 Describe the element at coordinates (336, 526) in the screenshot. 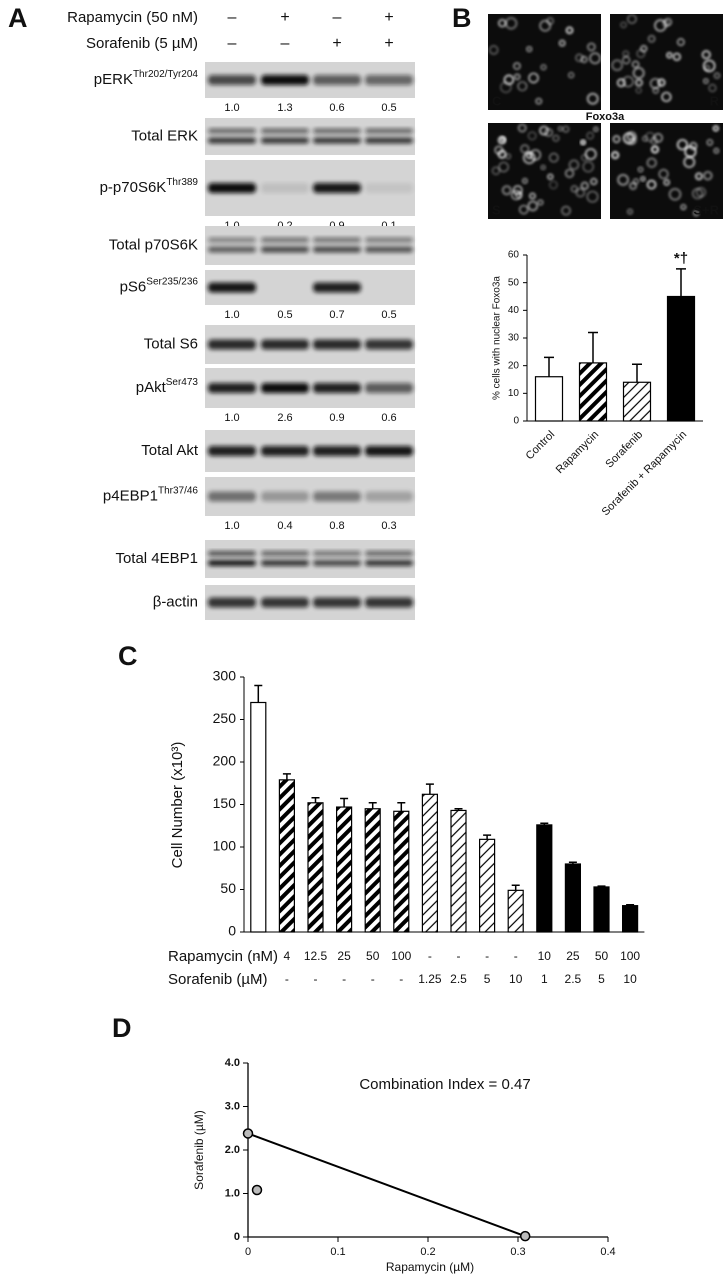

I see `quant-value: 0.8` at that location.